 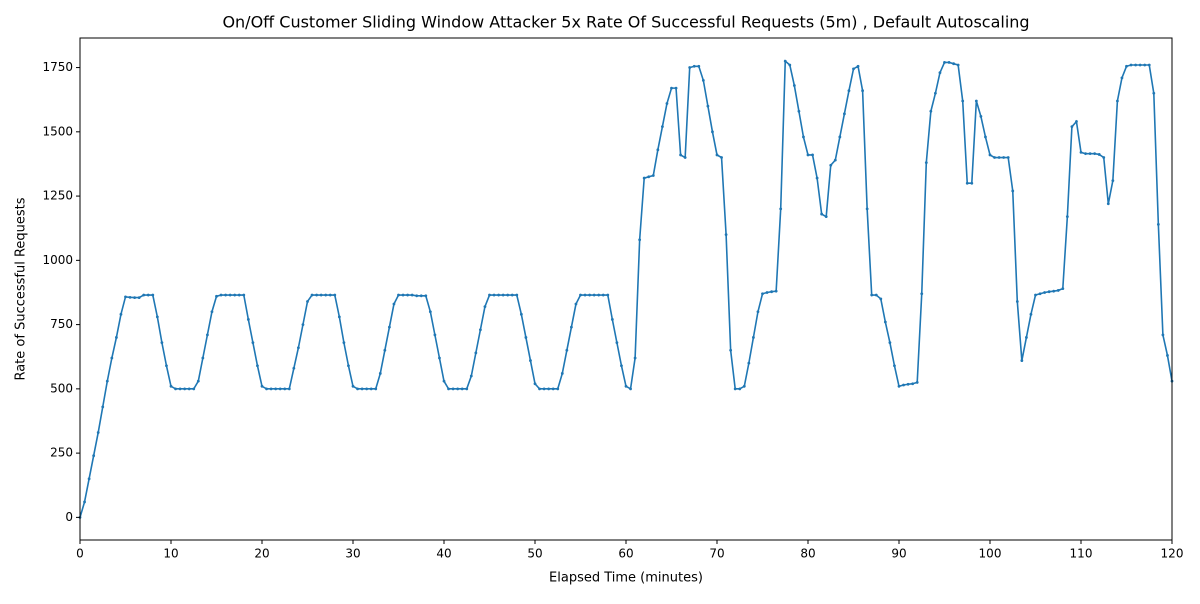 I want to click on y-tick-label: 750, so click(x=61, y=324).